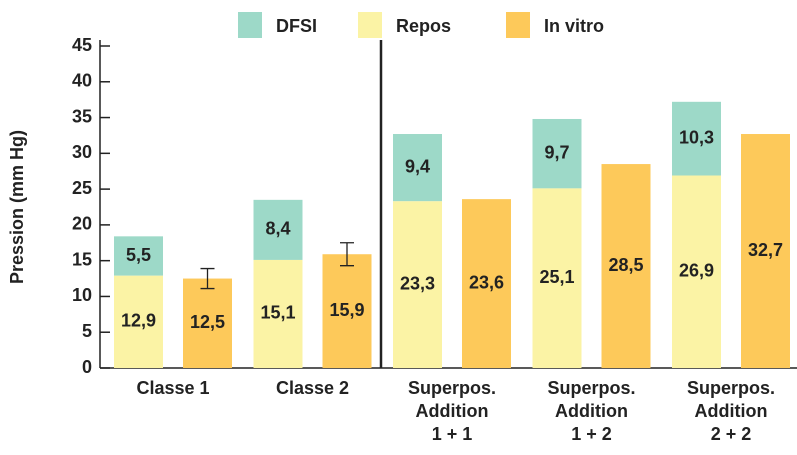 This screenshot has height=455, width=797. Describe the element at coordinates (591, 434) in the screenshot. I see `x-tick-label: 1 + 2` at that location.